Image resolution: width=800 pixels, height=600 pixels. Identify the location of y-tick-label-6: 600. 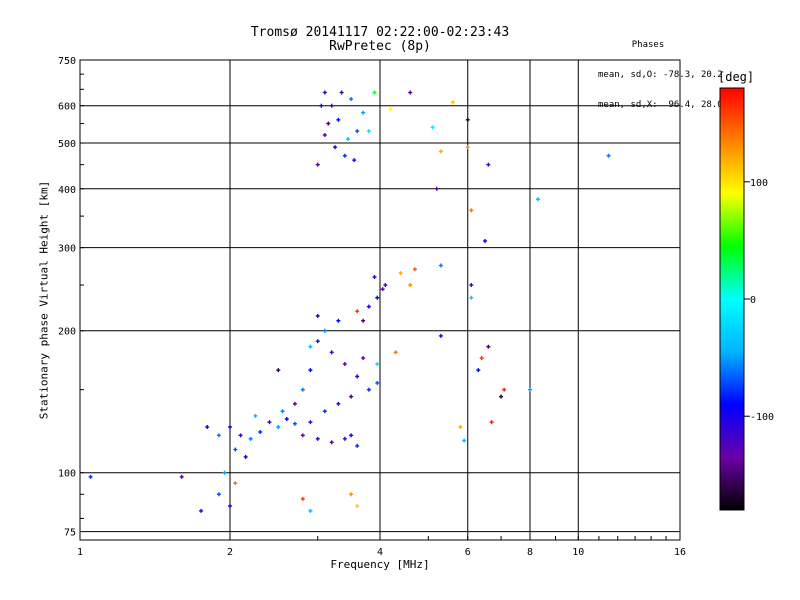
(67, 107).